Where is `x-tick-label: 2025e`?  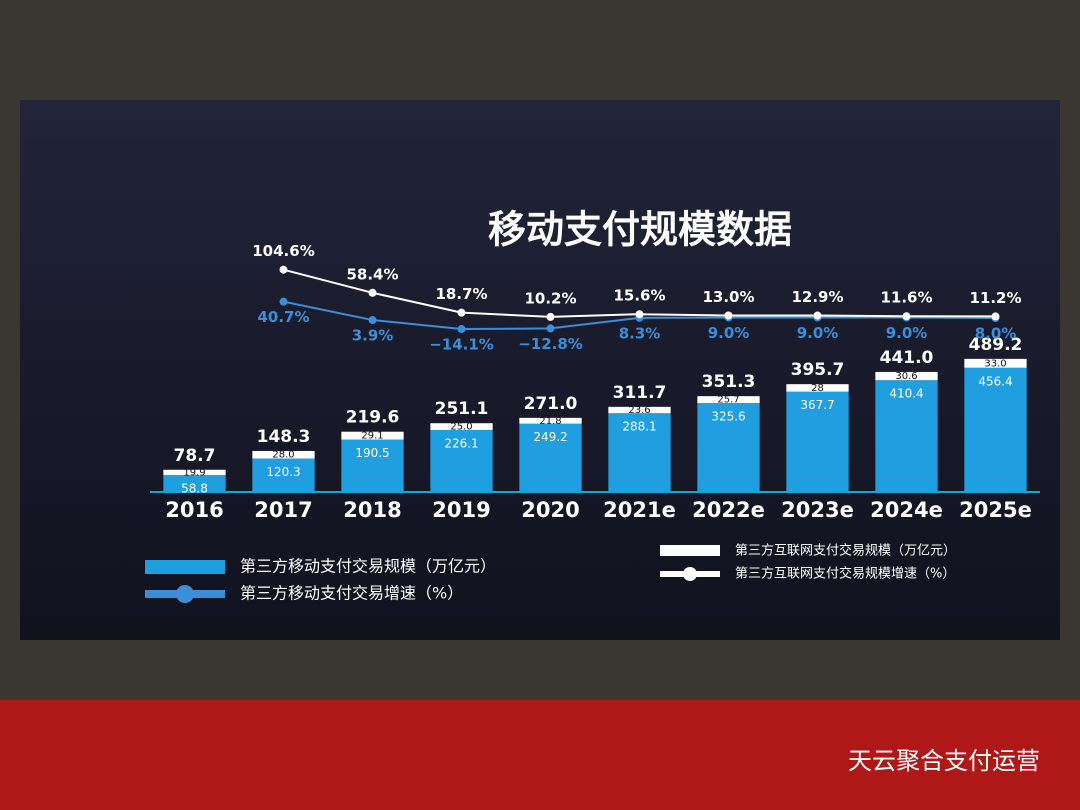 x-tick-label: 2025e is located at coordinates (995, 510).